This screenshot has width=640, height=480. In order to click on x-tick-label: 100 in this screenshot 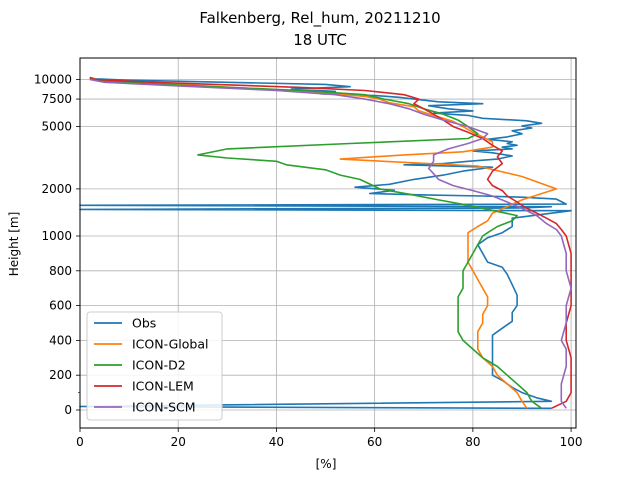, I will do `click(571, 442)`.